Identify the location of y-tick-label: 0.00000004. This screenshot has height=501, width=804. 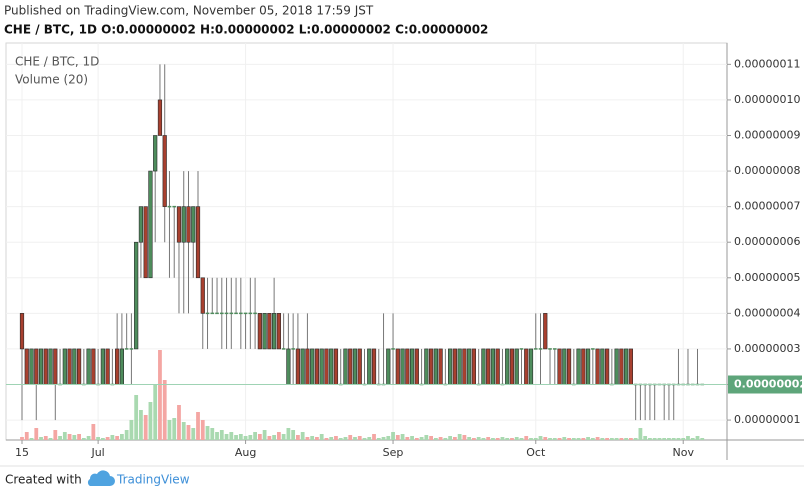
(767, 312).